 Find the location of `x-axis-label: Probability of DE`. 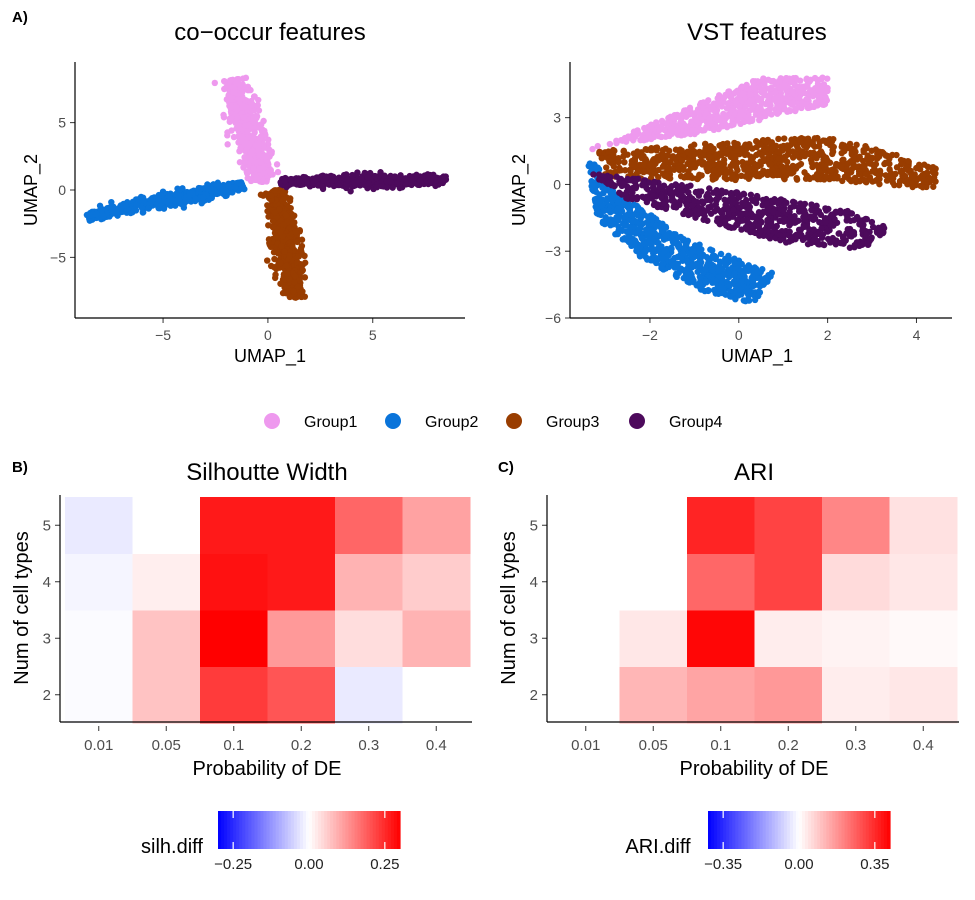

x-axis-label: Probability of DE is located at coordinates (267, 769).